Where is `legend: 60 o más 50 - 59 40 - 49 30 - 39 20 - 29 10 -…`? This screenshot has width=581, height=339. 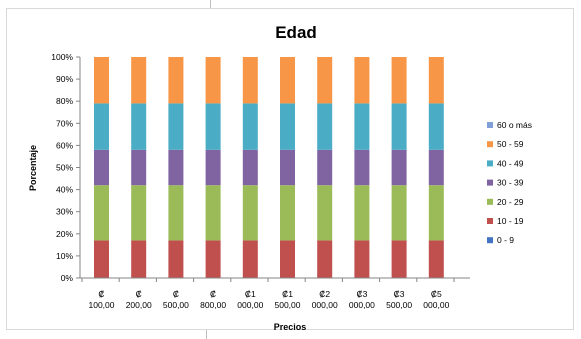 legend: 60 o más 50 - 59 40 - 49 30 - 39 20 - 29 10 -… is located at coordinates (509, 182).